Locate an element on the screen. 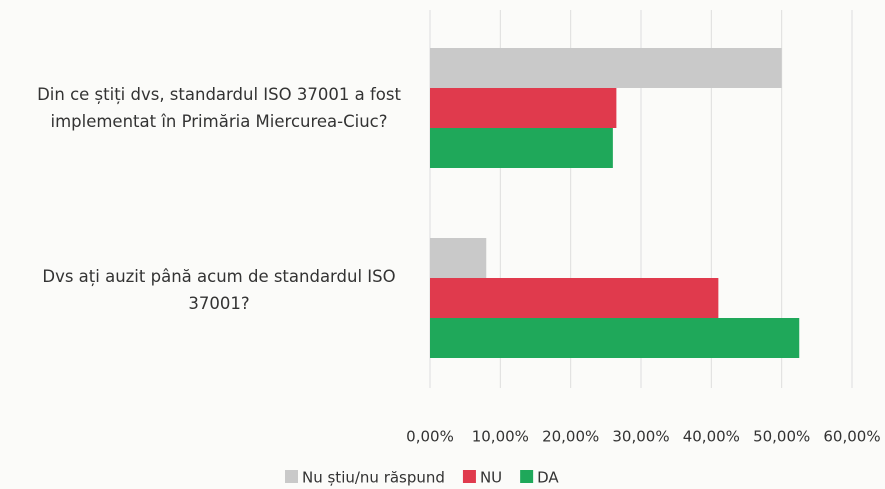 The width and height of the screenshot is (885, 489). legend-label: DA is located at coordinates (548, 478).